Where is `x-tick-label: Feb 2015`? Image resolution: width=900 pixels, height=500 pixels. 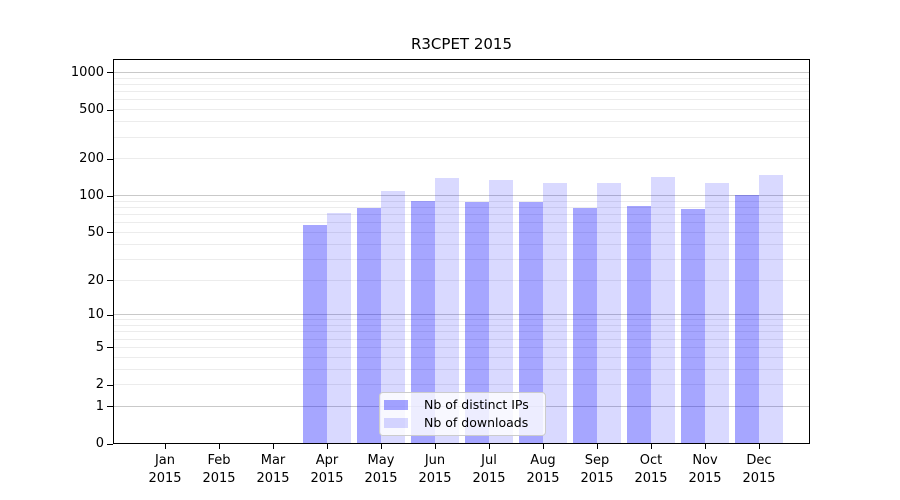 x-tick-label: Feb 2015 is located at coordinates (219, 469).